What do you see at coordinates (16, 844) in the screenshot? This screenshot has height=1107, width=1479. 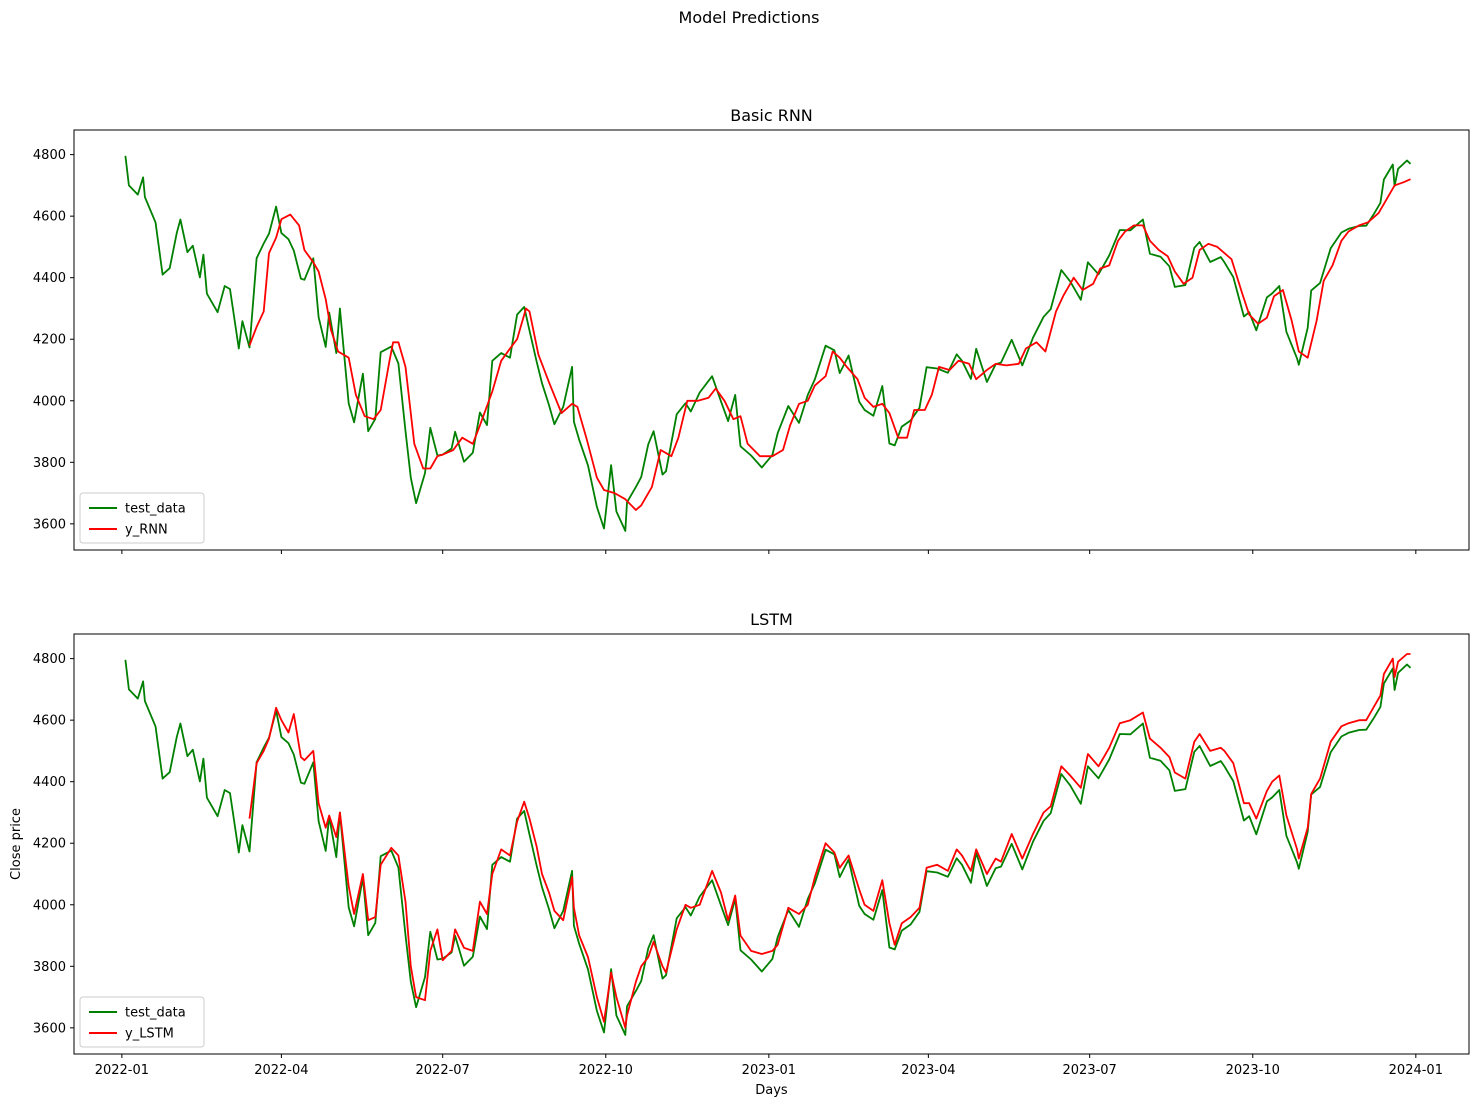 I see `y-axis-label: Close price` at bounding box center [16, 844].